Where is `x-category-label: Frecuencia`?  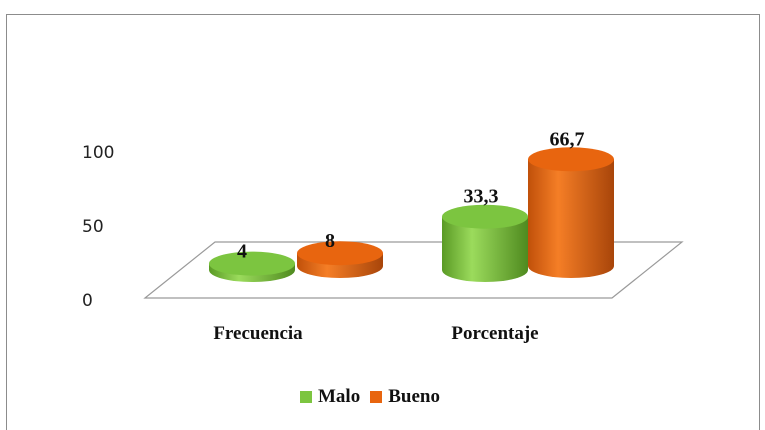 x-category-label: Frecuencia is located at coordinates (258, 333).